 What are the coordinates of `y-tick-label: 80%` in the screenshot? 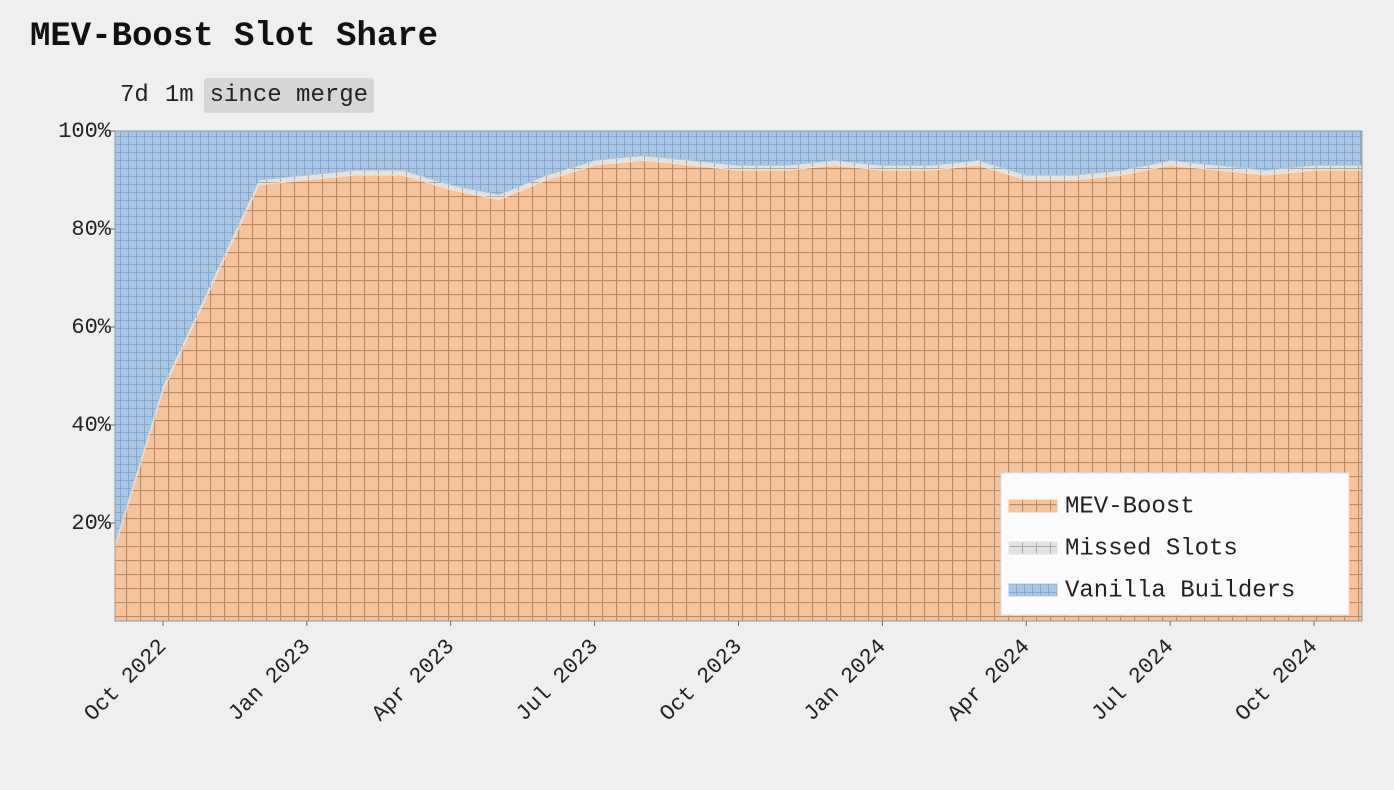 It's located at (91, 229).